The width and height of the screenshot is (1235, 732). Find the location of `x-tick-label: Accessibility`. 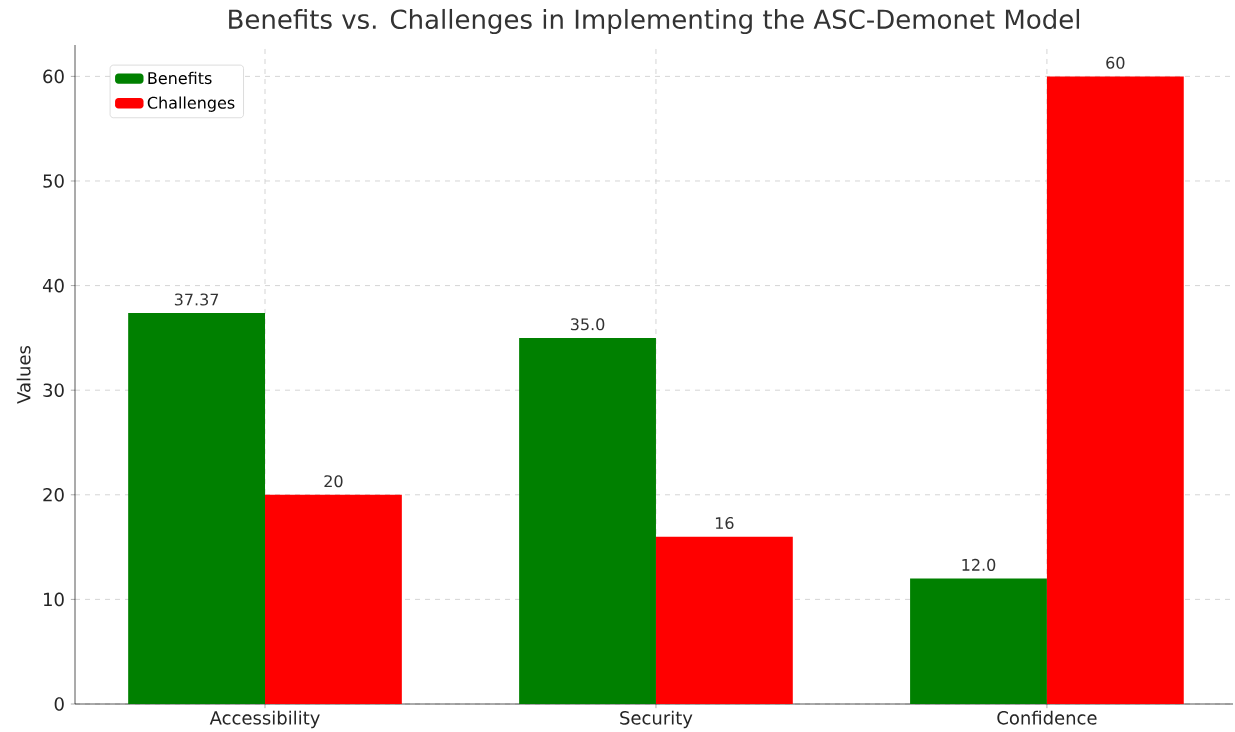

x-tick-label: Accessibility is located at coordinates (264, 719).